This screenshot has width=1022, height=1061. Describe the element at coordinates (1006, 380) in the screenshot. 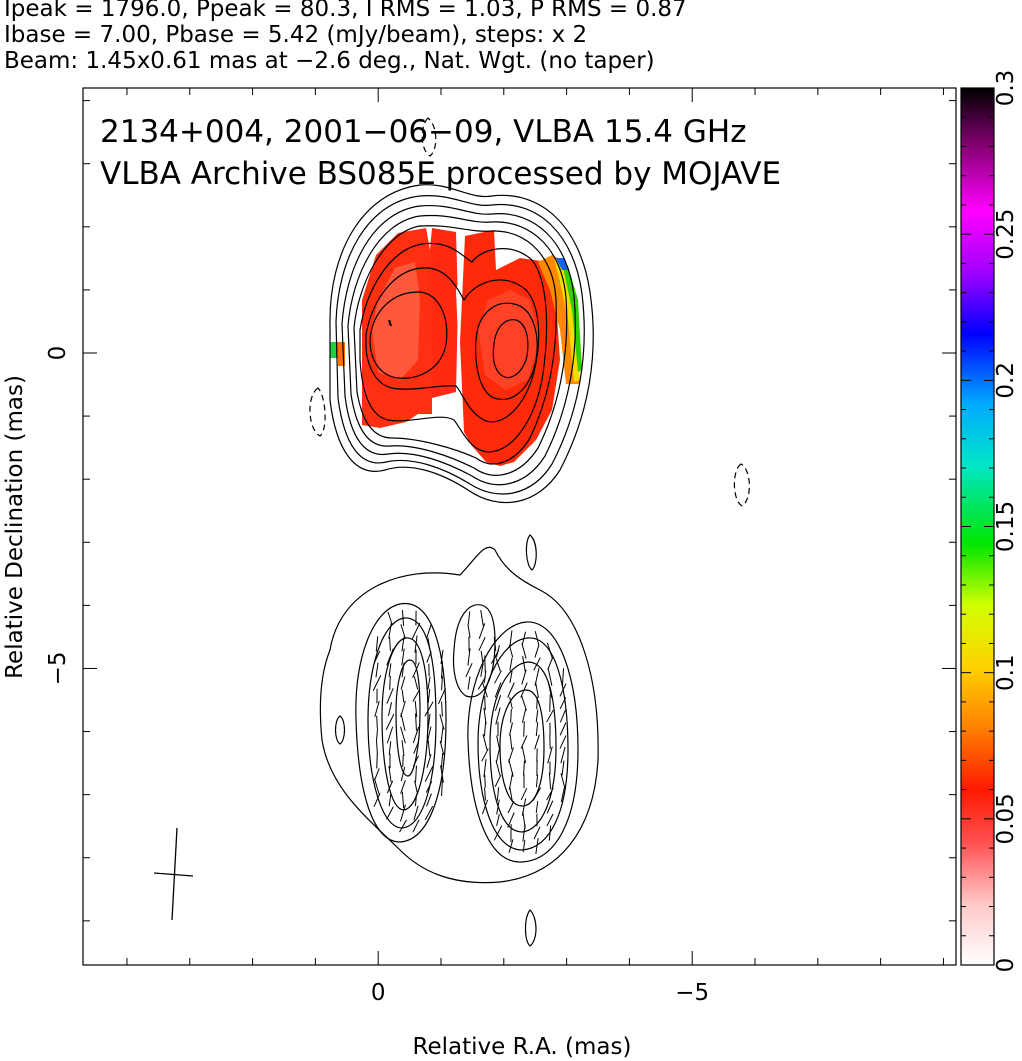

I see `colorbar-tick-label: 0.2` at that location.